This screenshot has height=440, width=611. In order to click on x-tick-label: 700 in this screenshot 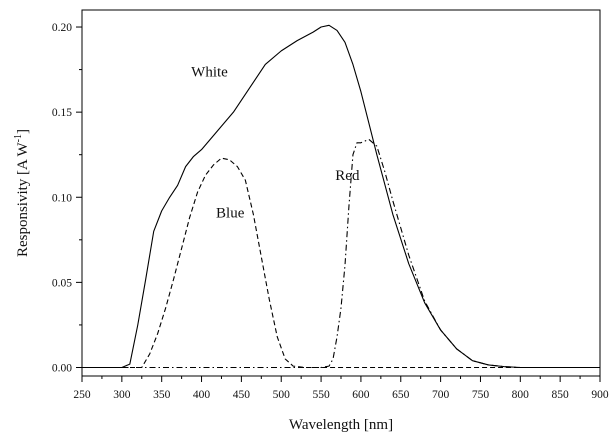, I will do `click(441, 395)`.